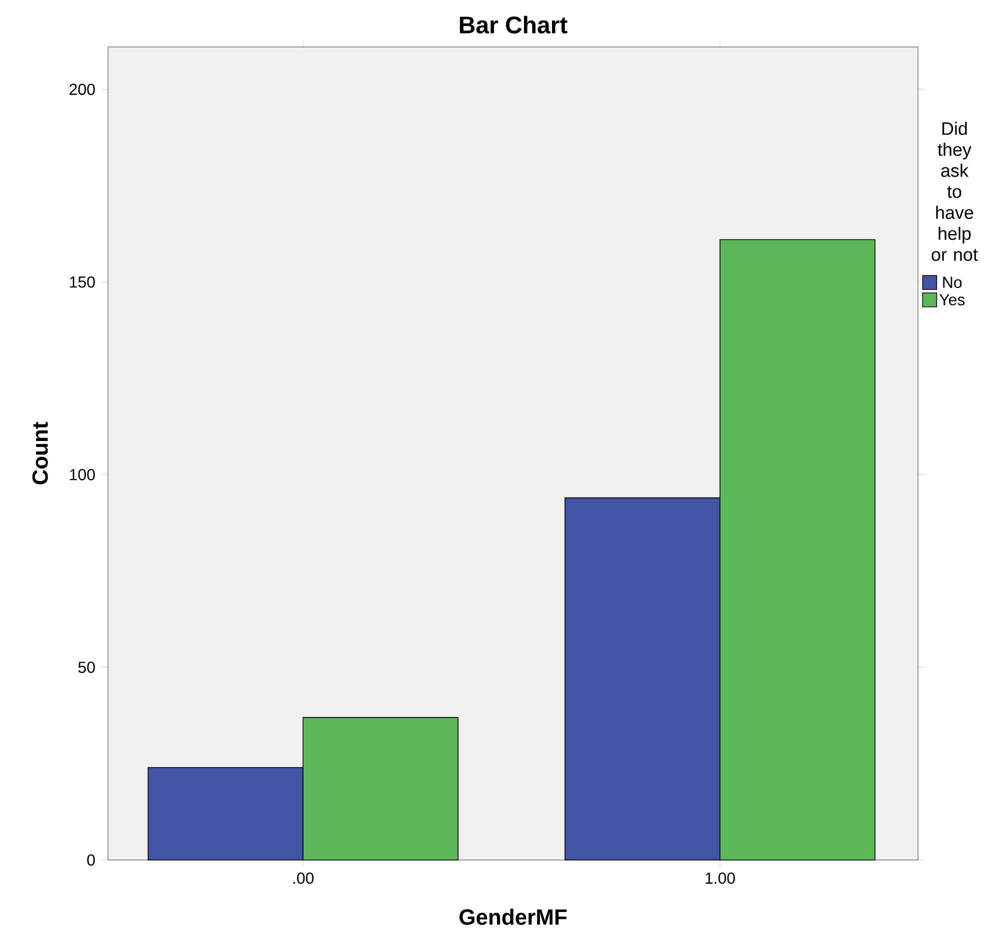 This screenshot has height=952, width=988. I want to click on y-tick-label: 200, so click(82, 90).